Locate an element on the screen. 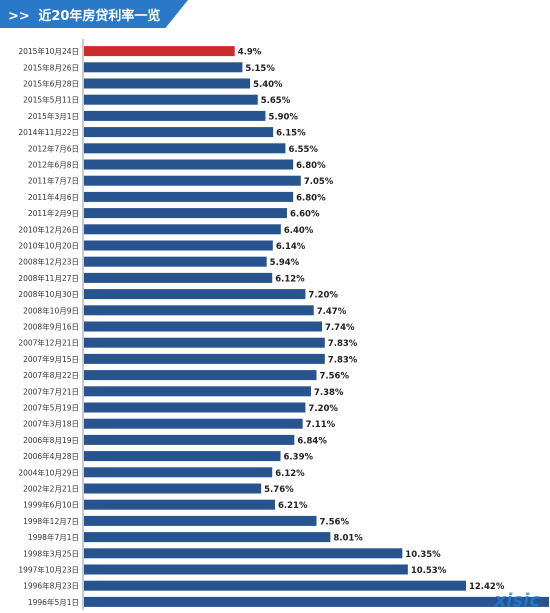  page-title: >> 近20年房贷利率一览 is located at coordinates (84, 14).